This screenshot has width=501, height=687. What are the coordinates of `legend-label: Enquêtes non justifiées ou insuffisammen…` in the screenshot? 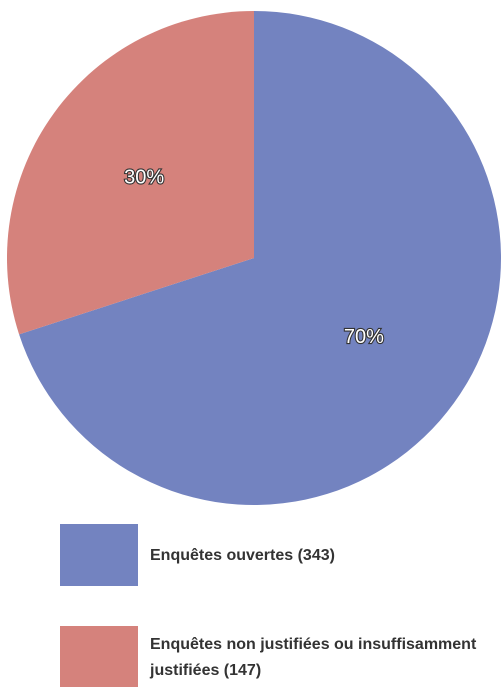 It's located at (313, 657).